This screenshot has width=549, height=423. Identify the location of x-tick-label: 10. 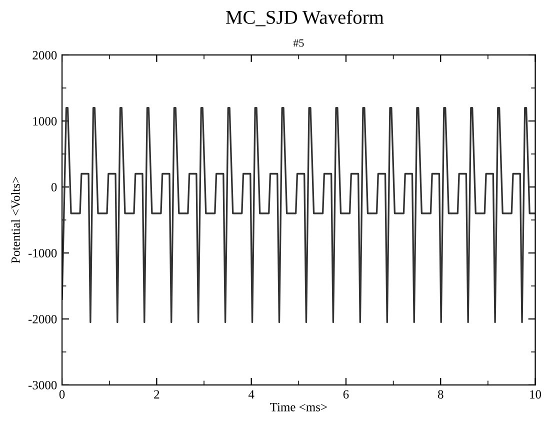
(536, 394).